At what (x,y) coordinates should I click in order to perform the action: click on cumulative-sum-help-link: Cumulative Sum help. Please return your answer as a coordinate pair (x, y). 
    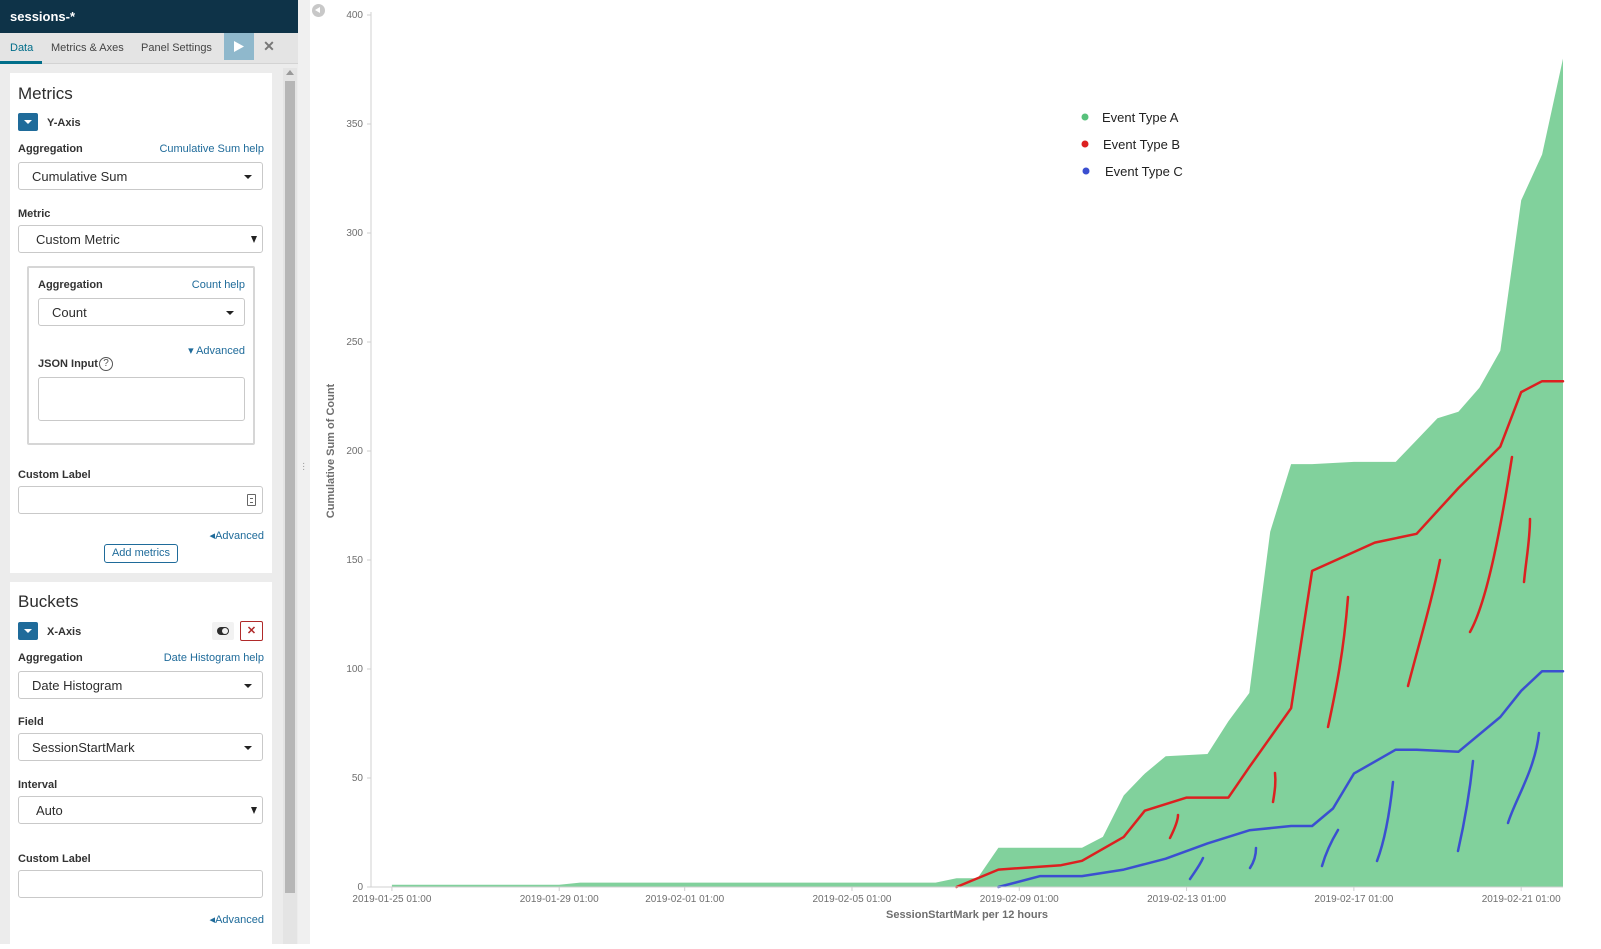
    Looking at the image, I should click on (211, 149).